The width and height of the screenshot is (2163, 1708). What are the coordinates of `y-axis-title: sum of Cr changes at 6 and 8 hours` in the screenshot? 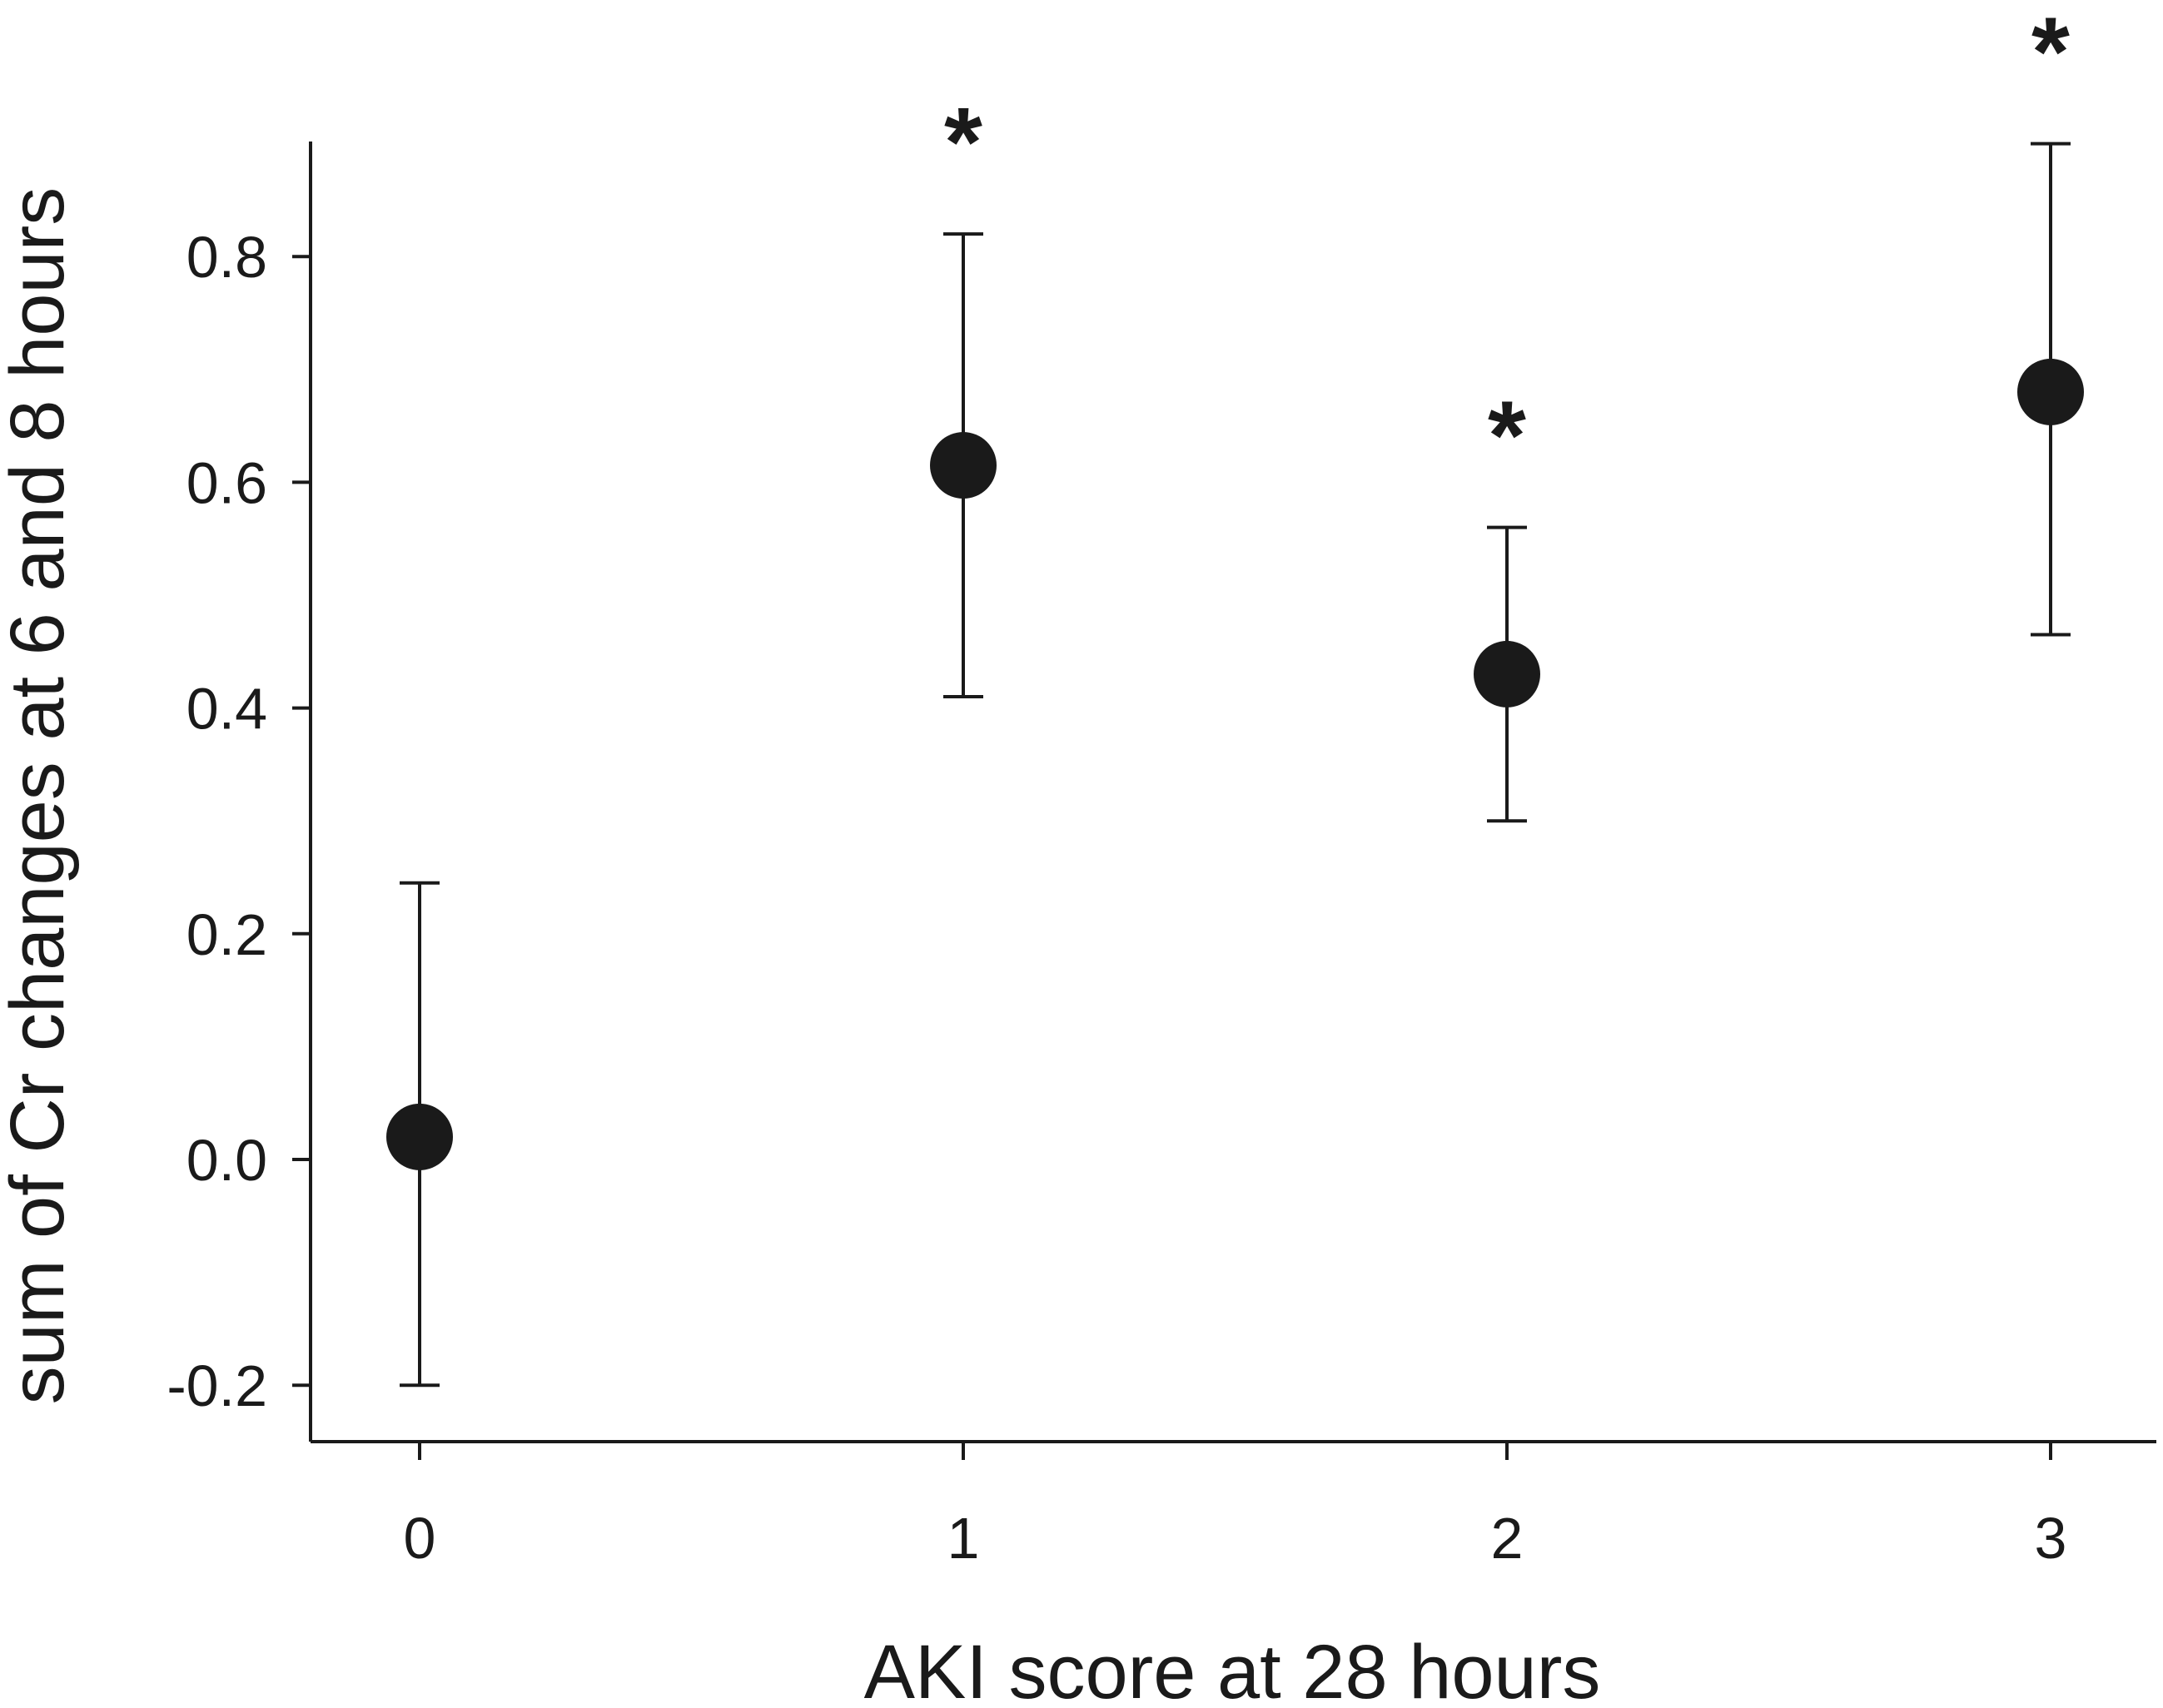 It's located at (40, 796).